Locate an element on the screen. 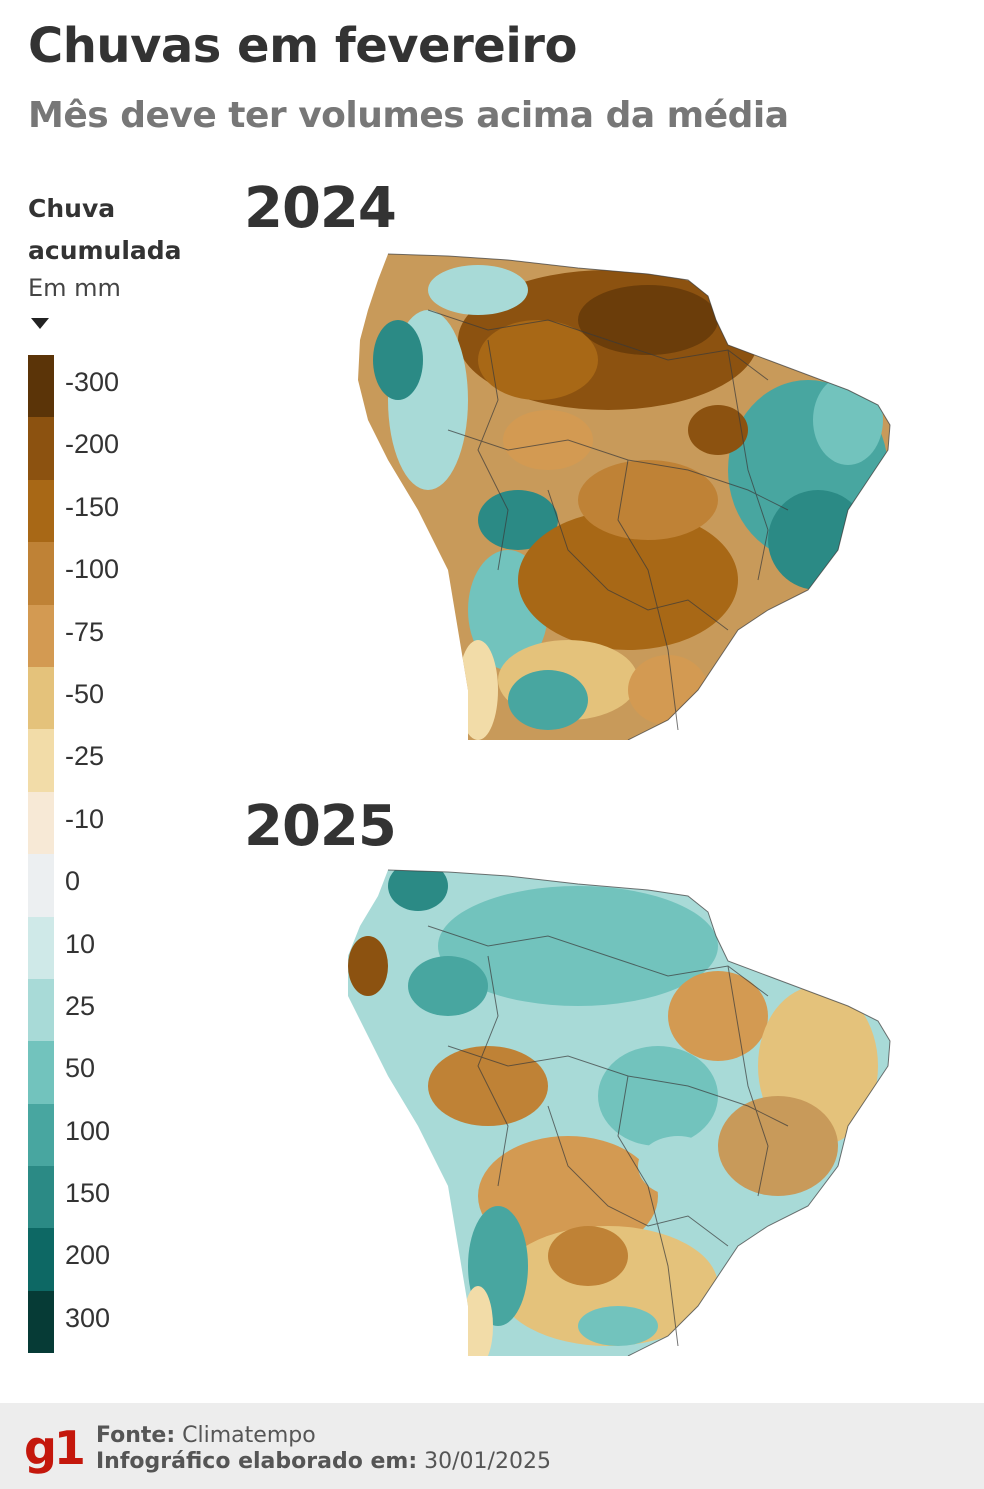 The width and height of the screenshot is (984, 1489). g1-logo: g1 is located at coordinates (55, 1448).